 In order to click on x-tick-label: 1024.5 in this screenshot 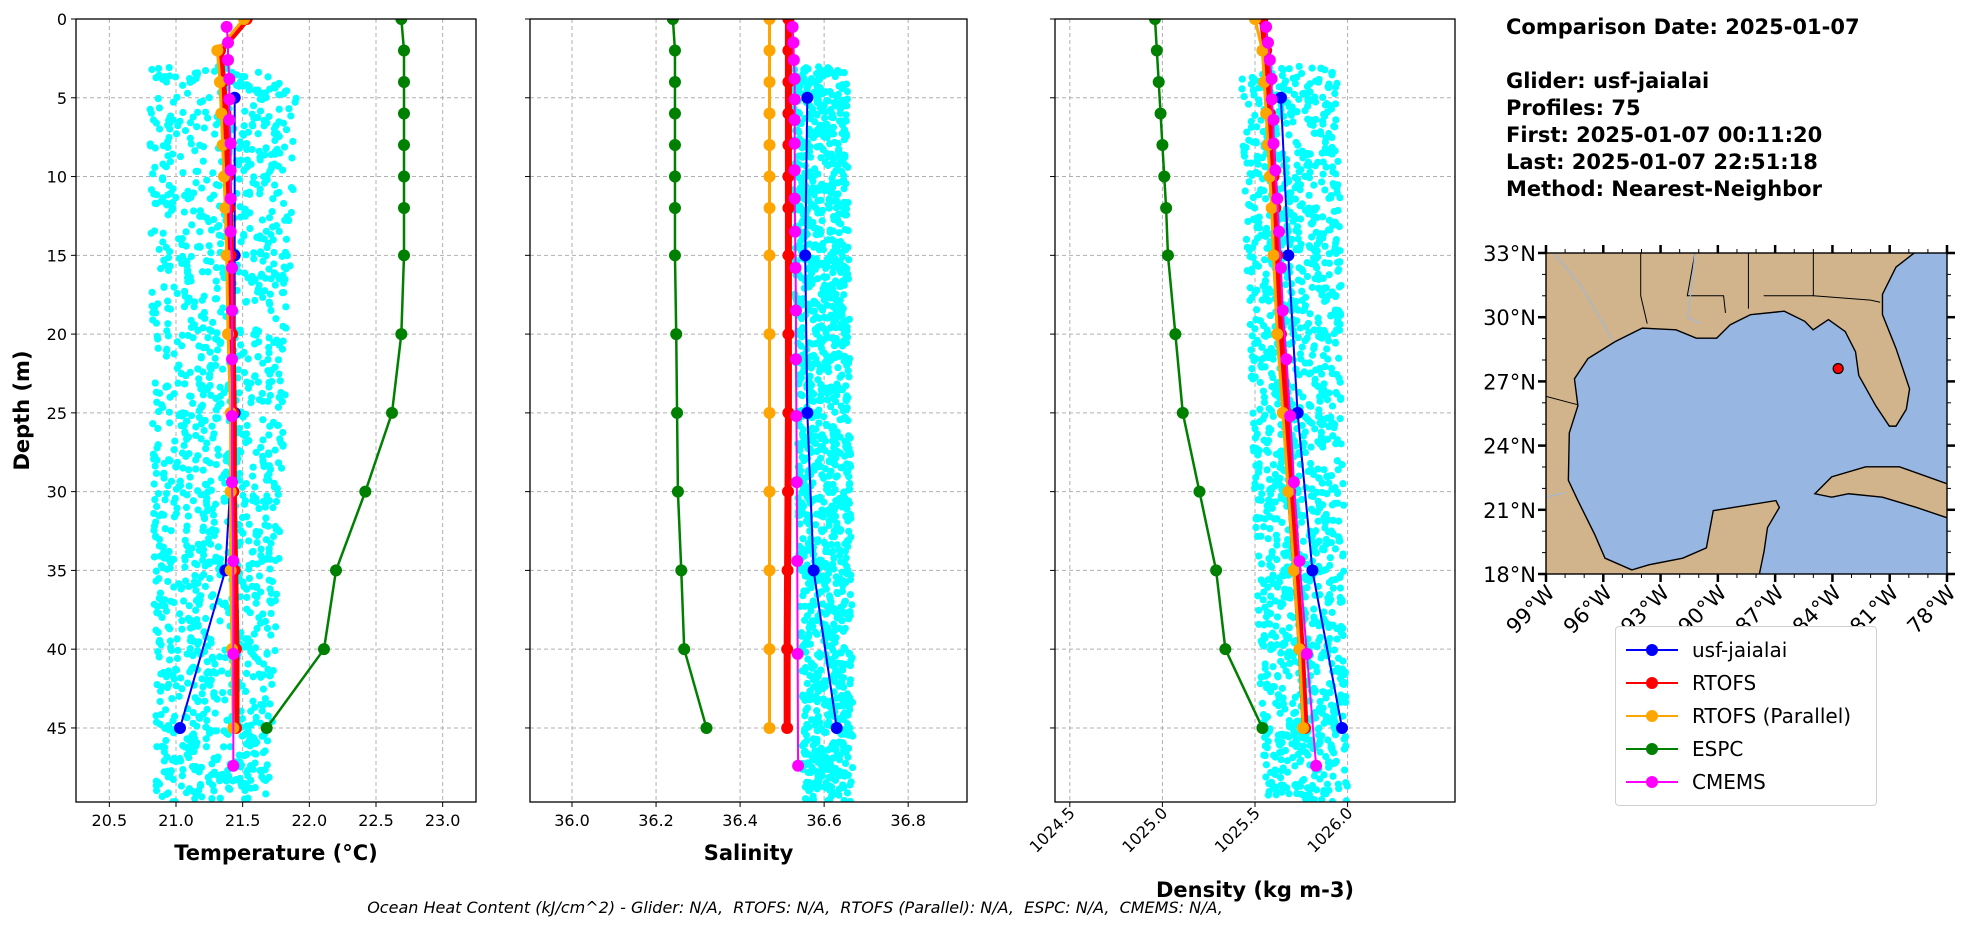, I will do `click(1052, 829)`.